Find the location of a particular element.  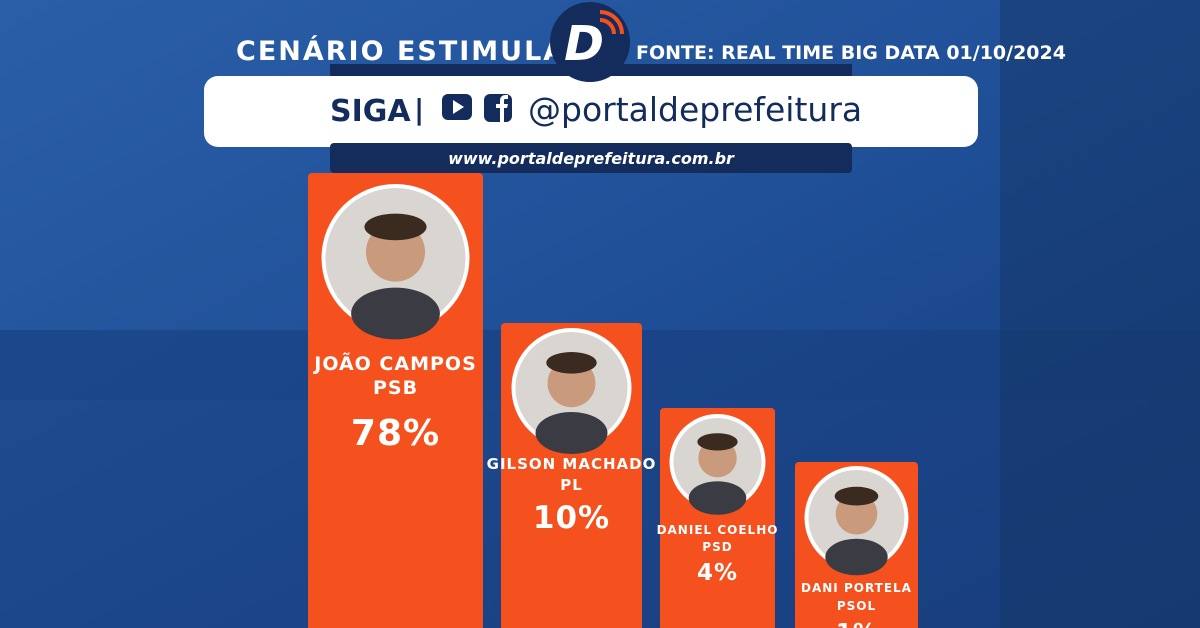

website: www.portaldeprefeitura.com.br is located at coordinates (591, 158).